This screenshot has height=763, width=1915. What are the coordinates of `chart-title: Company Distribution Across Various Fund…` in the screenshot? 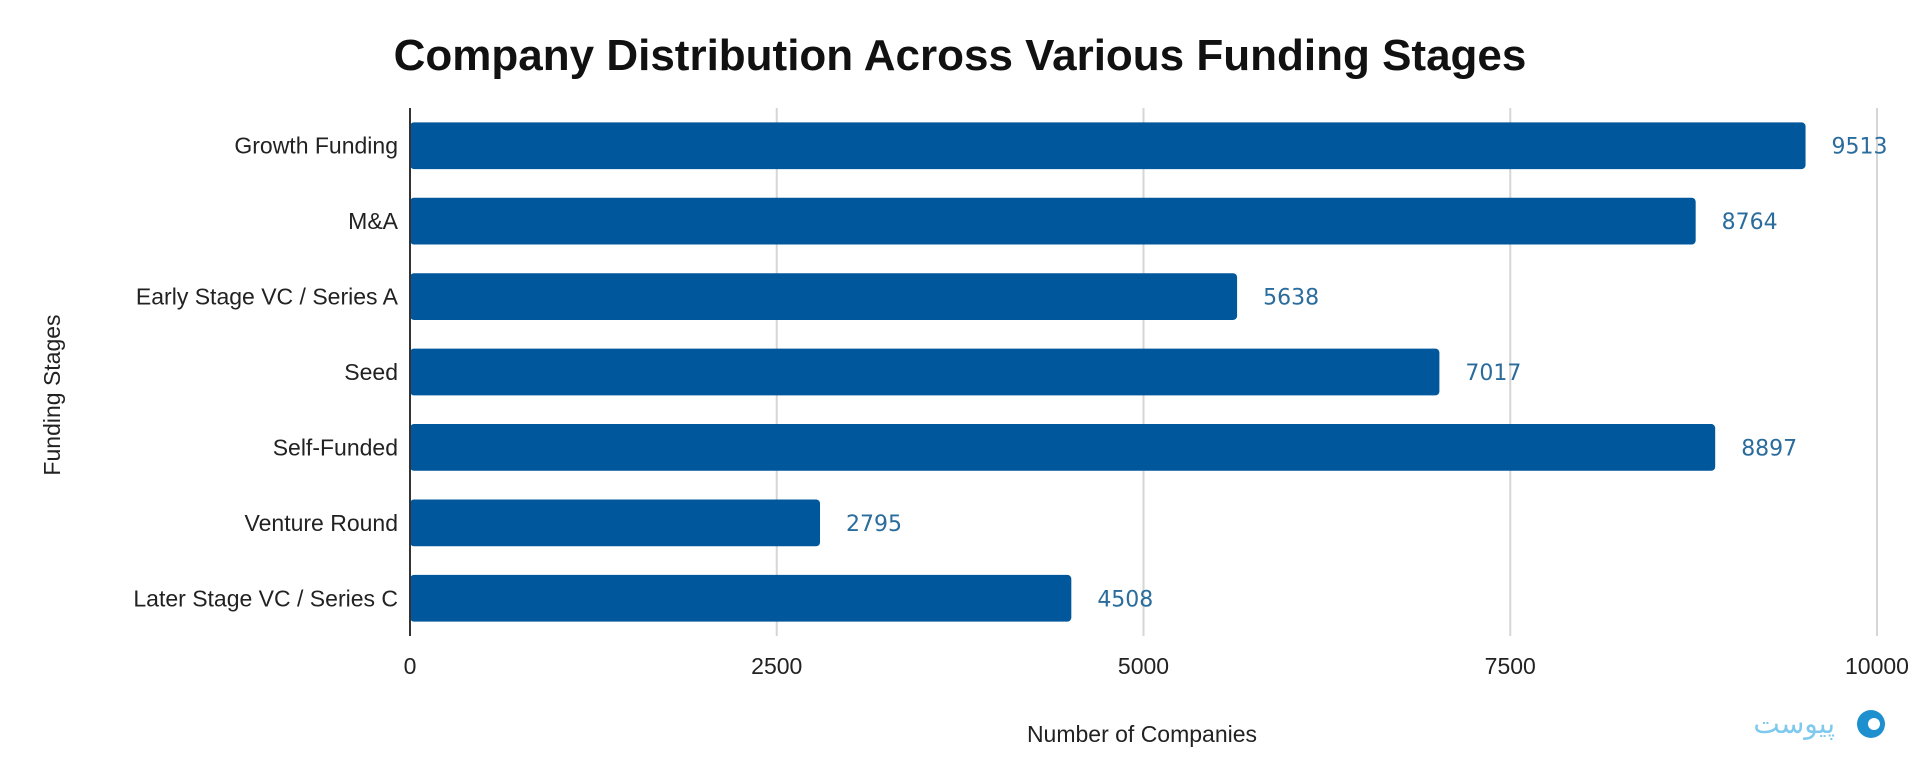 It's located at (960, 55).